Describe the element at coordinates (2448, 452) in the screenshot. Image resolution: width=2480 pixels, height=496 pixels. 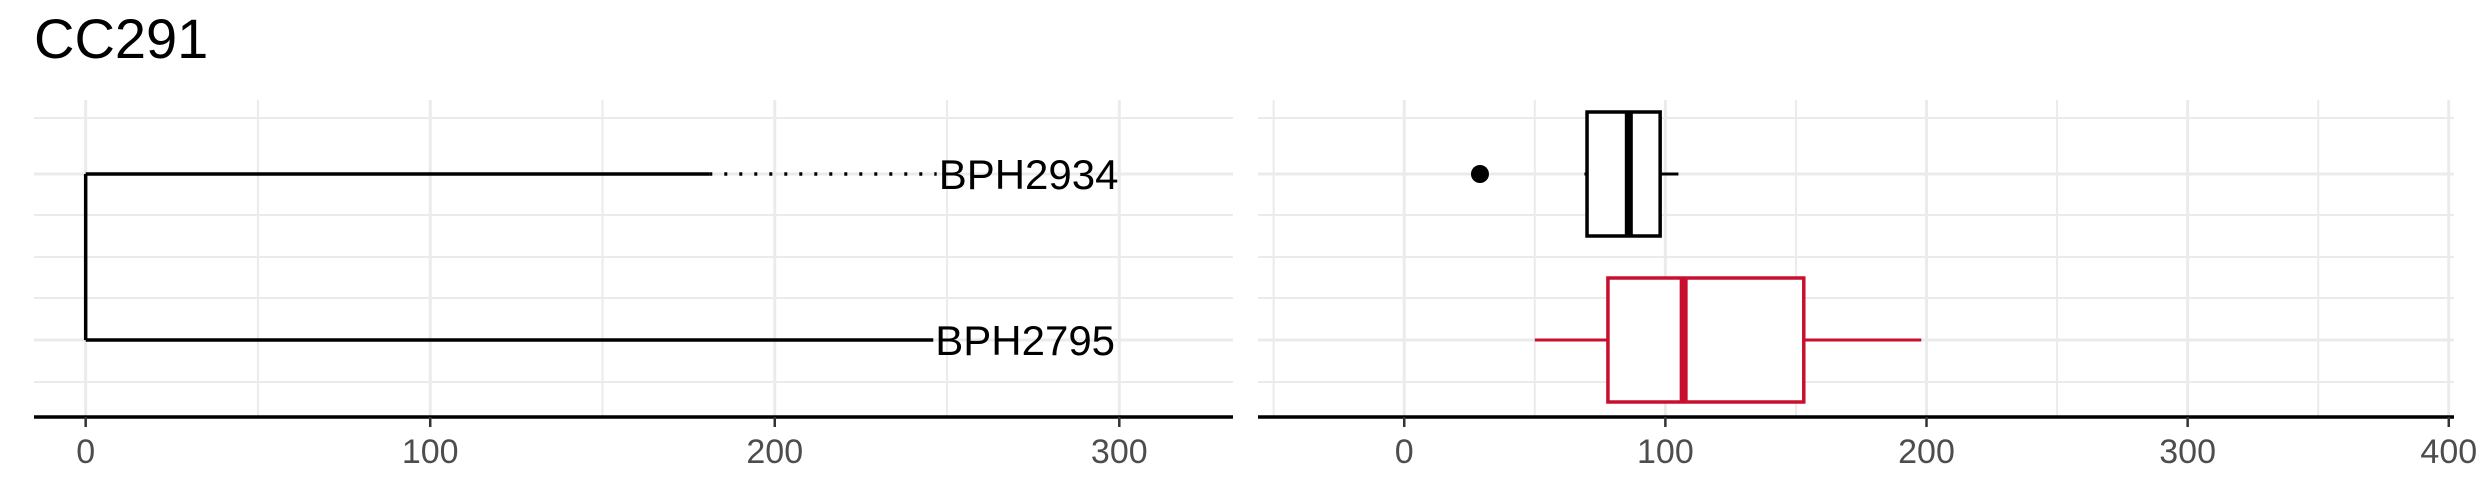
I see `box-x-tick-label: 400` at that location.